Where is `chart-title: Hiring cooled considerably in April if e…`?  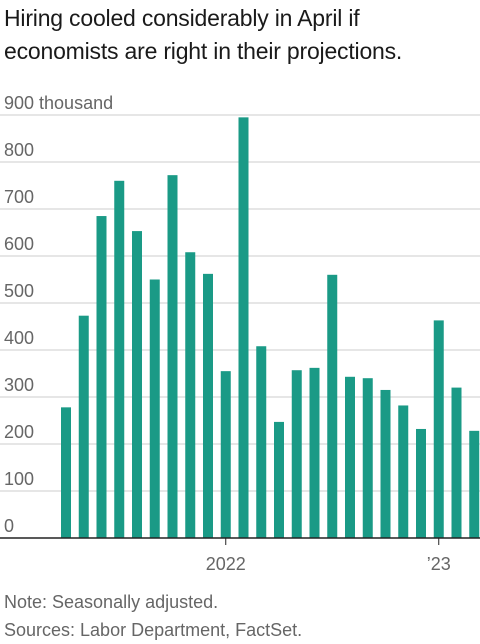
chart-title: Hiring cooled considerably in April if e… is located at coordinates (203, 34).